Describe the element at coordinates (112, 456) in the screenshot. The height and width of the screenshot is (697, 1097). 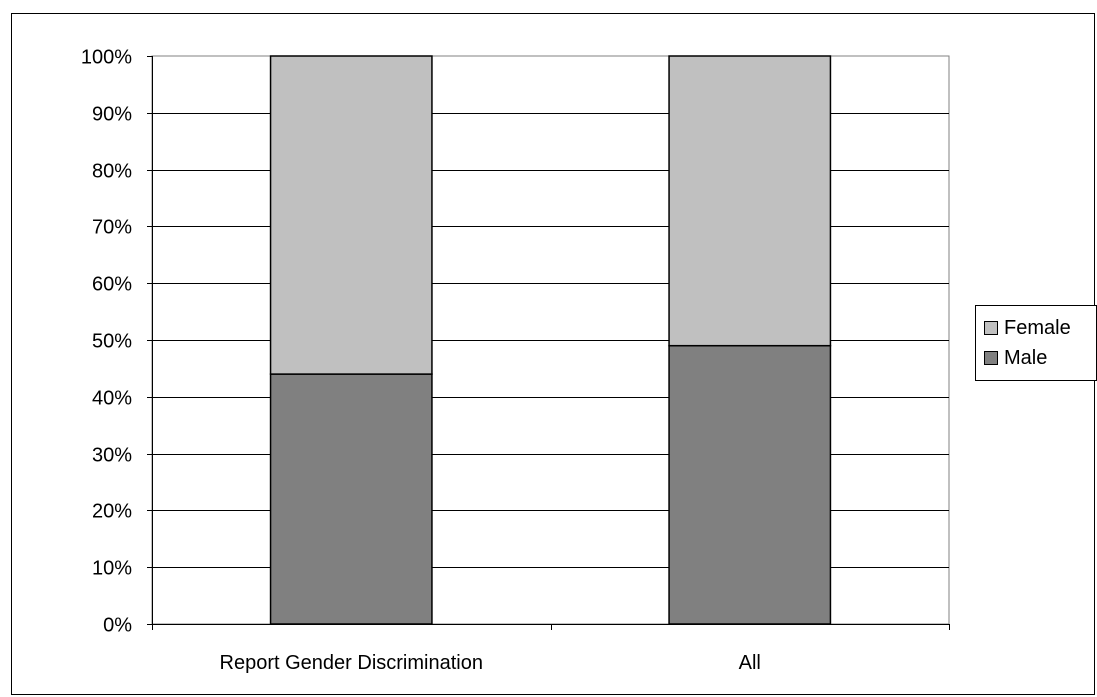
I see `y-tick-label: 30%` at that location.